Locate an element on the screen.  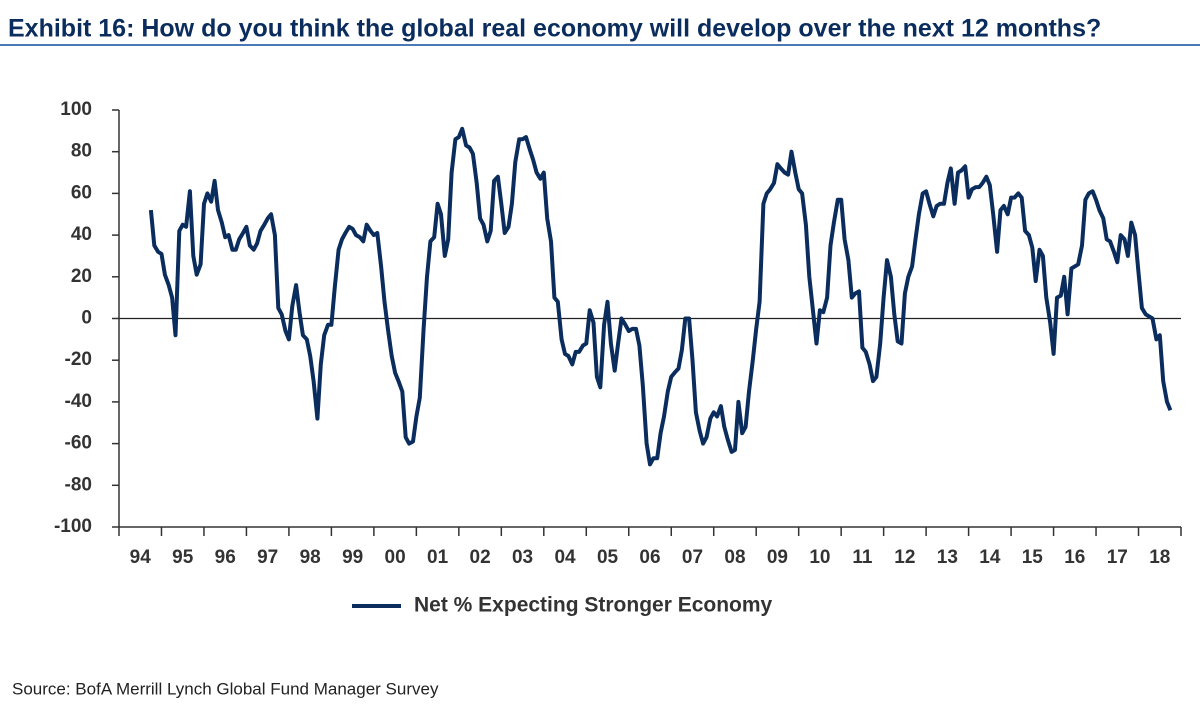
x-tick-label: 08 is located at coordinates (734, 557).